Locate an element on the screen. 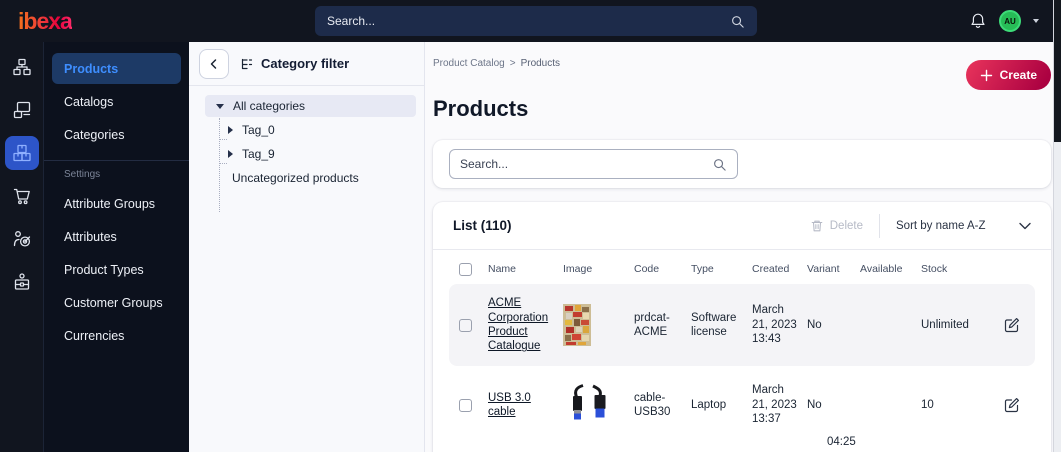 The image size is (1061, 452). sidebar-item-attribute-groups: Attribute Groups is located at coordinates (110, 203).